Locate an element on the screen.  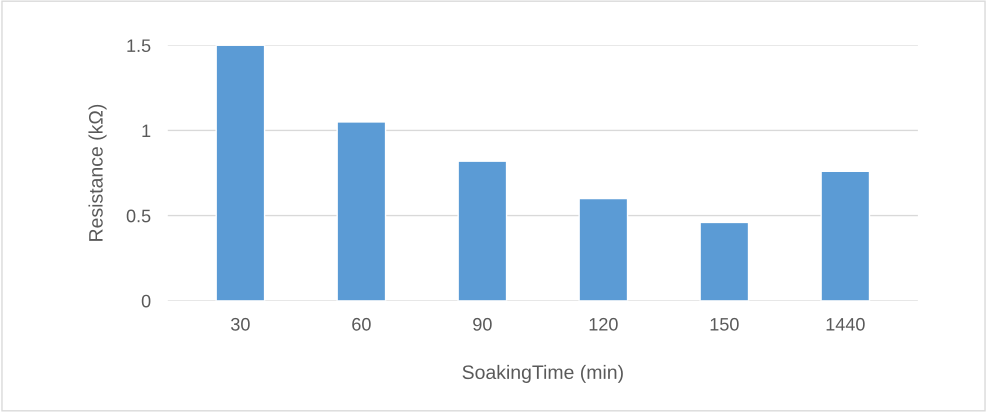
x-axis-title: SoakingTime (min) is located at coordinates (542, 373).